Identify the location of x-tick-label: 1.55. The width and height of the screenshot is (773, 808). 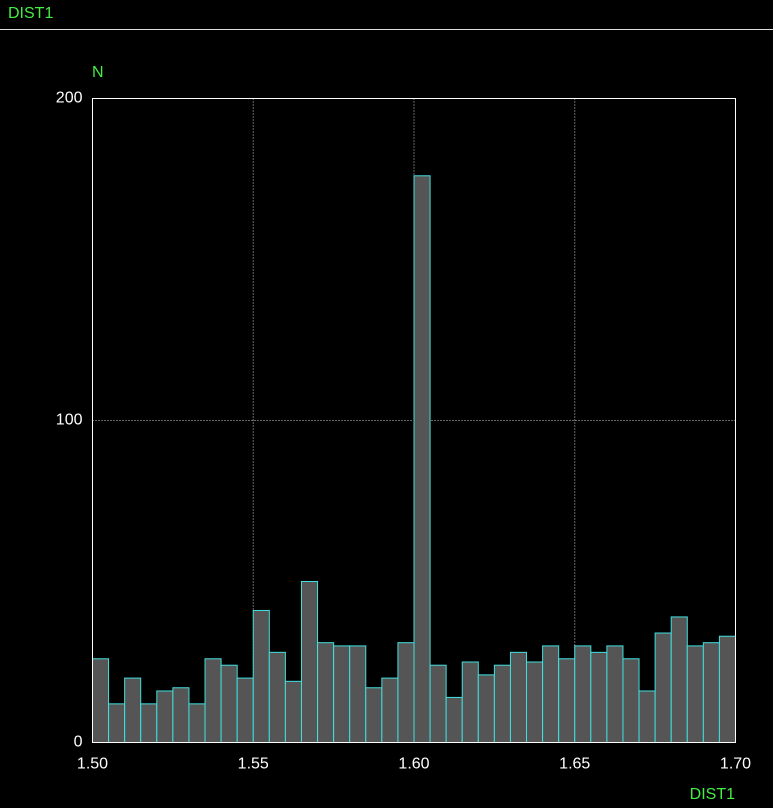
(253, 764).